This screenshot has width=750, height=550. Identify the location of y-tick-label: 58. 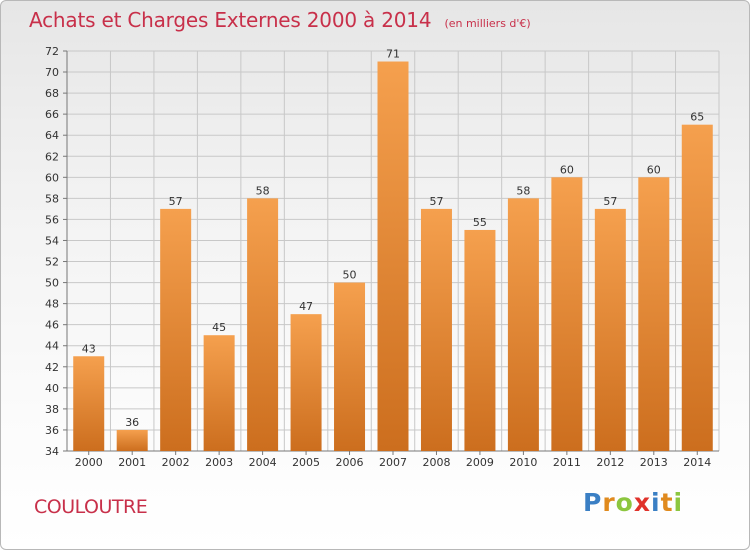
(52, 198).